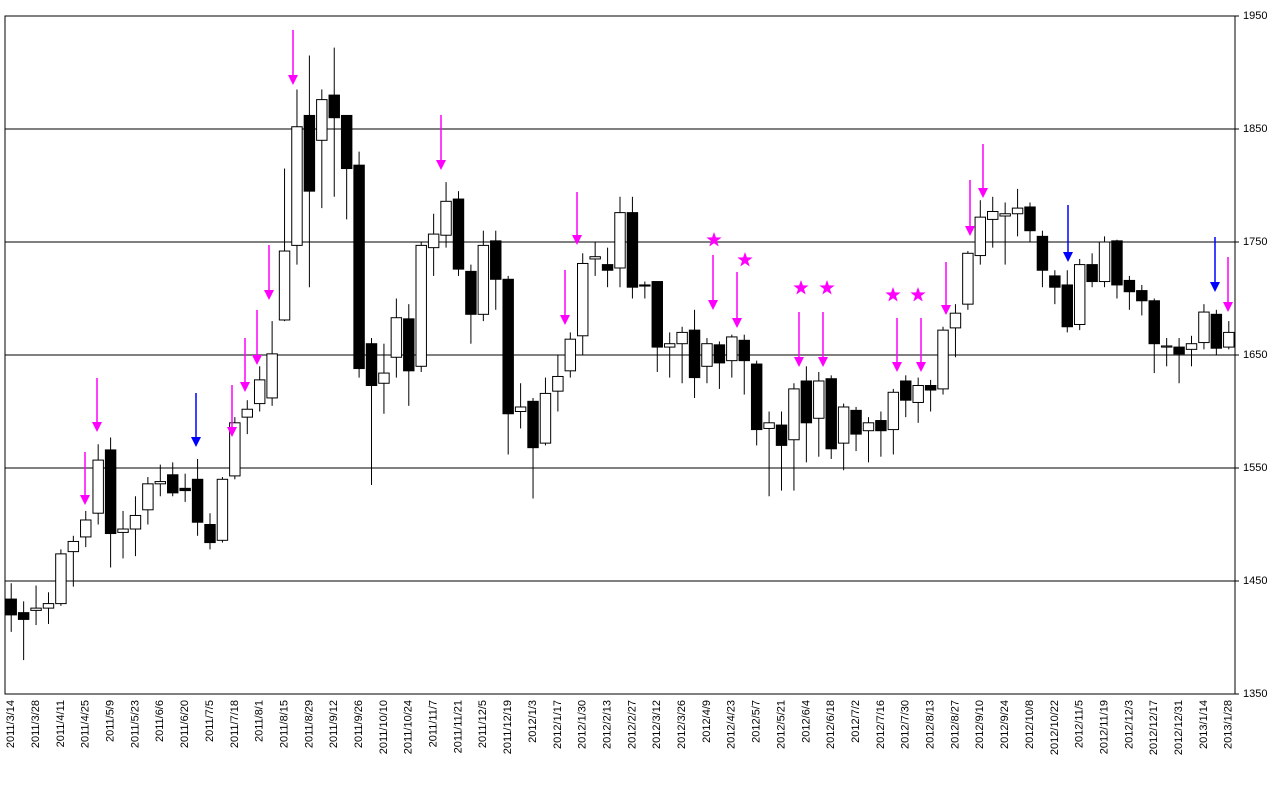 Image resolution: width=1280 pixels, height=788 pixels. I want to click on y-tick-label: 1550, so click(1255, 468).